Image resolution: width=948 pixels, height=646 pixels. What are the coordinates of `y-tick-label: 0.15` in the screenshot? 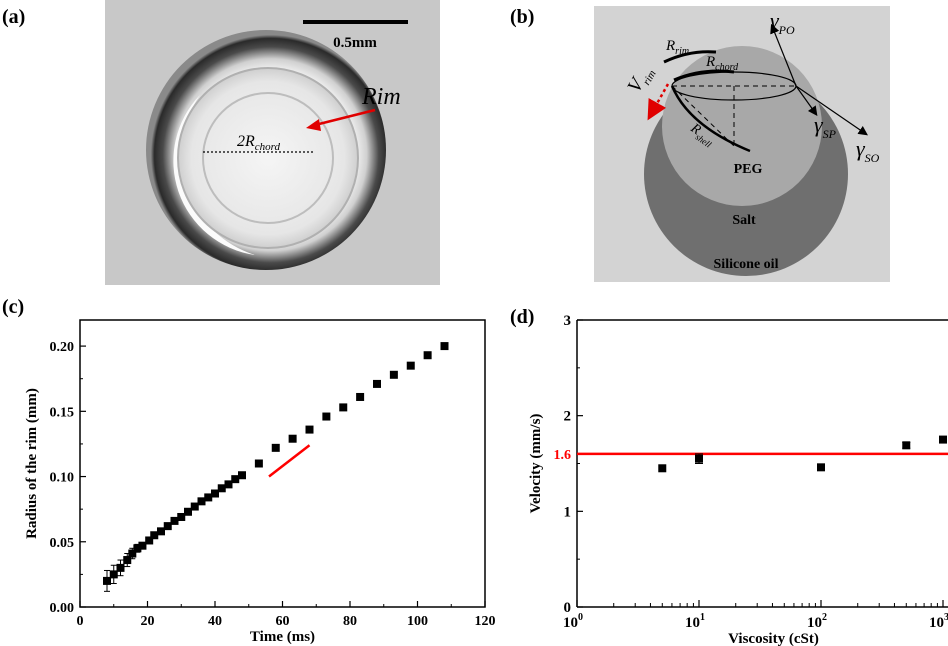 It's located at (62, 412).